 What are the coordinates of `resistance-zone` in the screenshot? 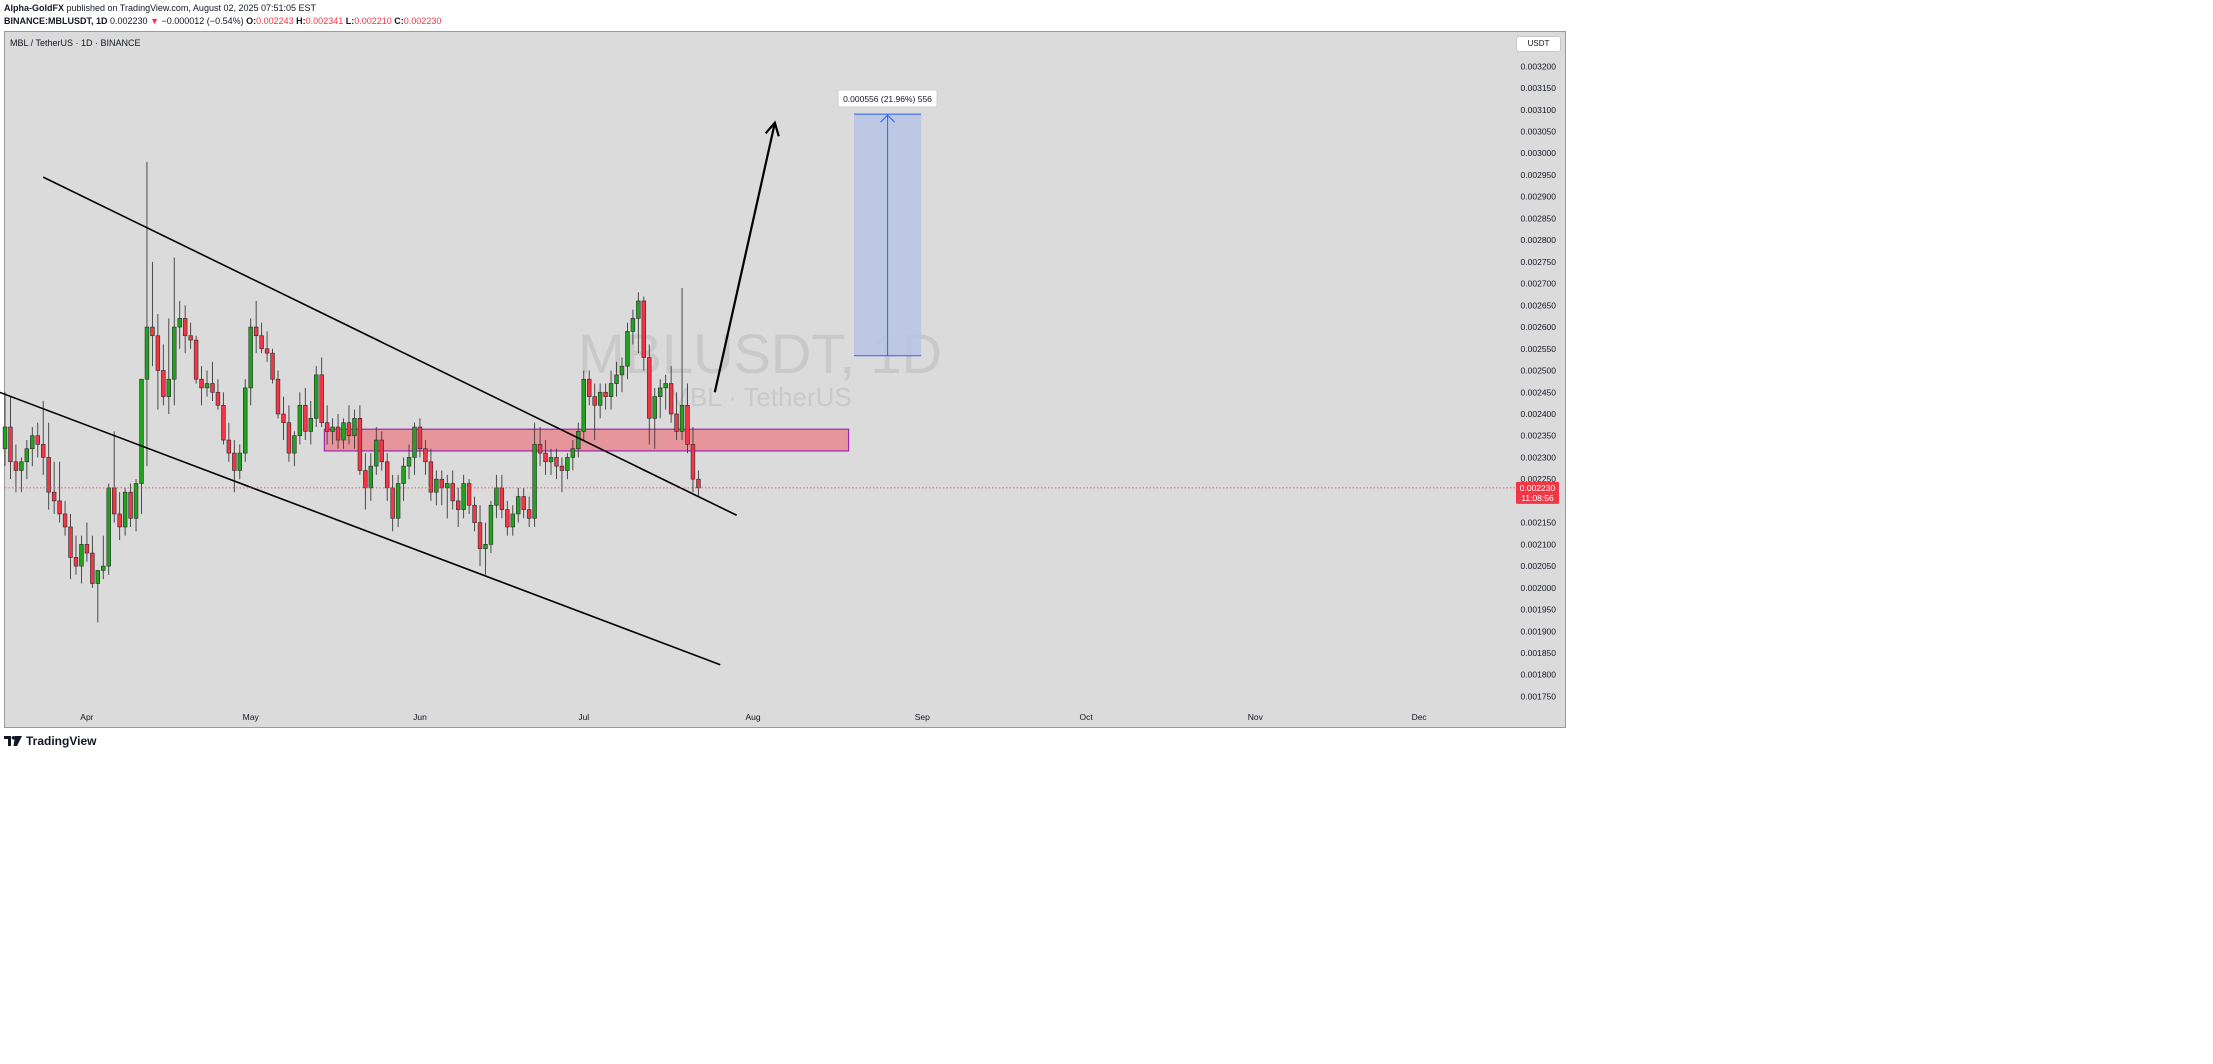 It's located at (586, 440).